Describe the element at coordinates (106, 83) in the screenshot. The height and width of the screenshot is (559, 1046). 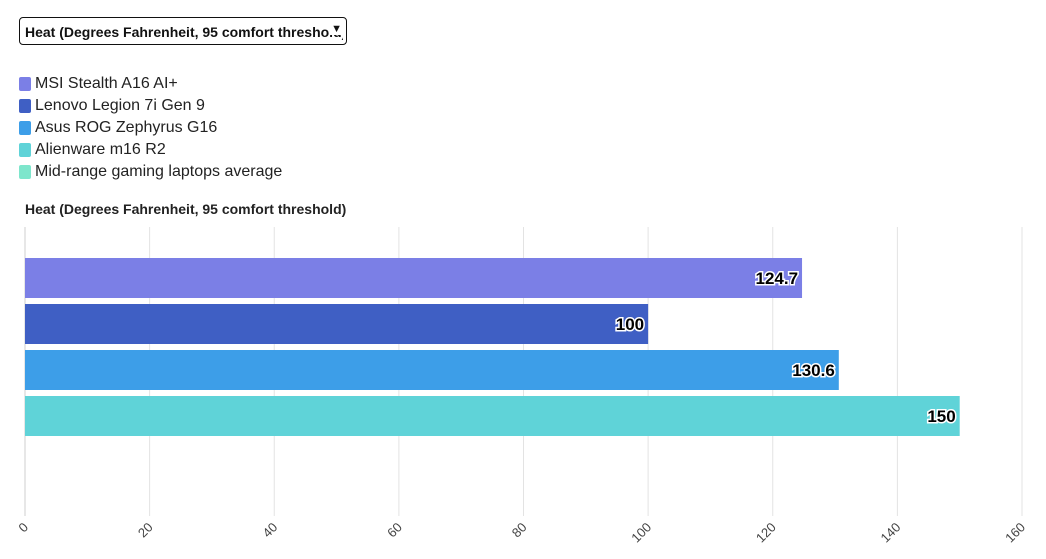
I see `legend-label: MSI Stealth A16 AI+` at that location.